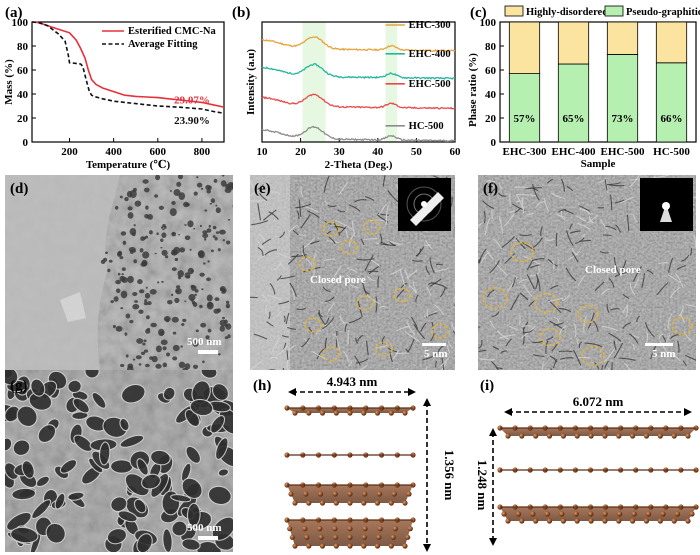 The height and width of the screenshot is (555, 700). Describe the element at coordinates (373, 290) in the screenshot. I see `closed-pore-markers-e` at that location.